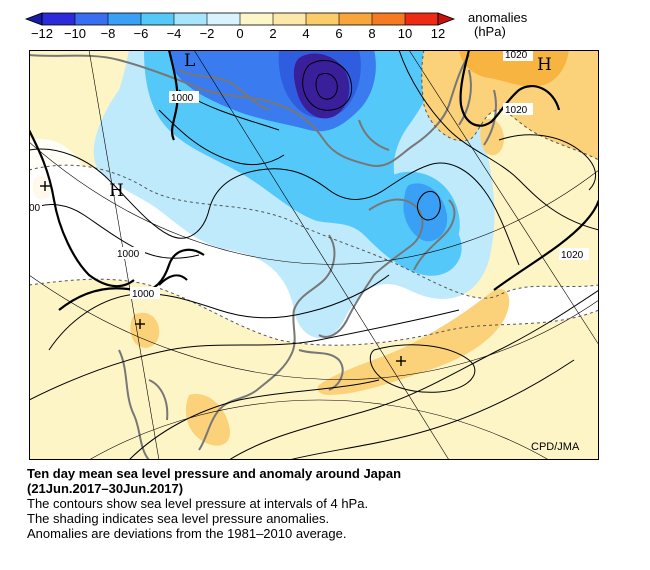 The width and height of the screenshot is (650, 570). I want to click on credit-label: CPD/JMA, so click(555, 447).